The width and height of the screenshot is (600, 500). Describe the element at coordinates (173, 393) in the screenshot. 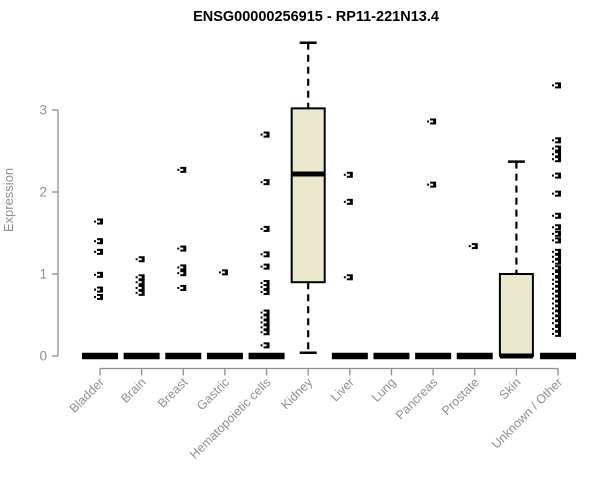

I see `x-tick-label-breast: Breast` at that location.